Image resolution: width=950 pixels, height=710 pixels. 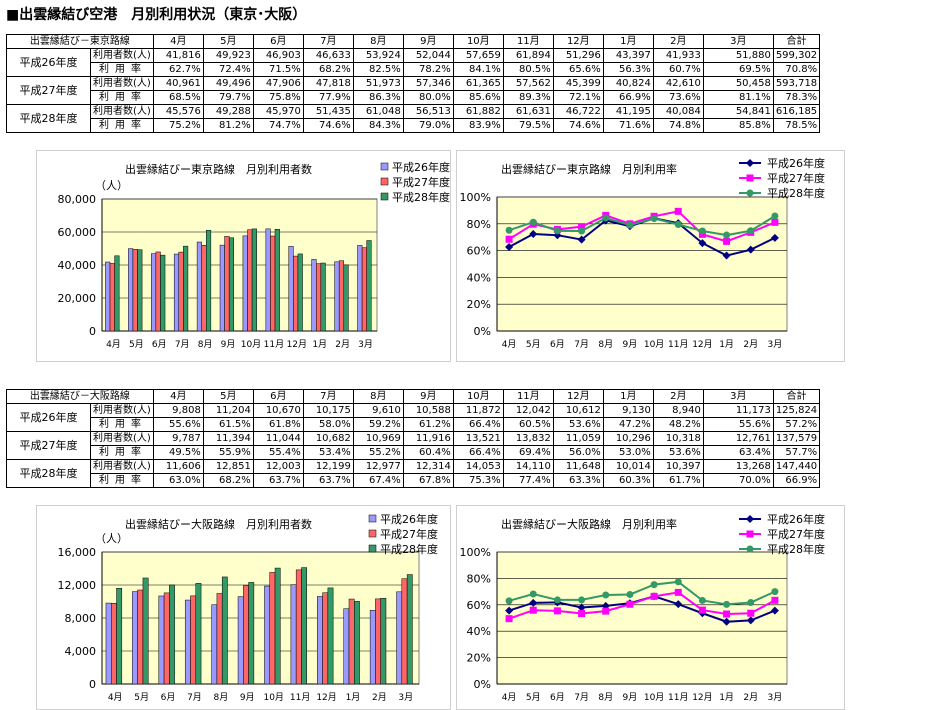 What do you see at coordinates (478, 111) in the screenshot?
I see `users-value-cell: 61,882` at bounding box center [478, 111].